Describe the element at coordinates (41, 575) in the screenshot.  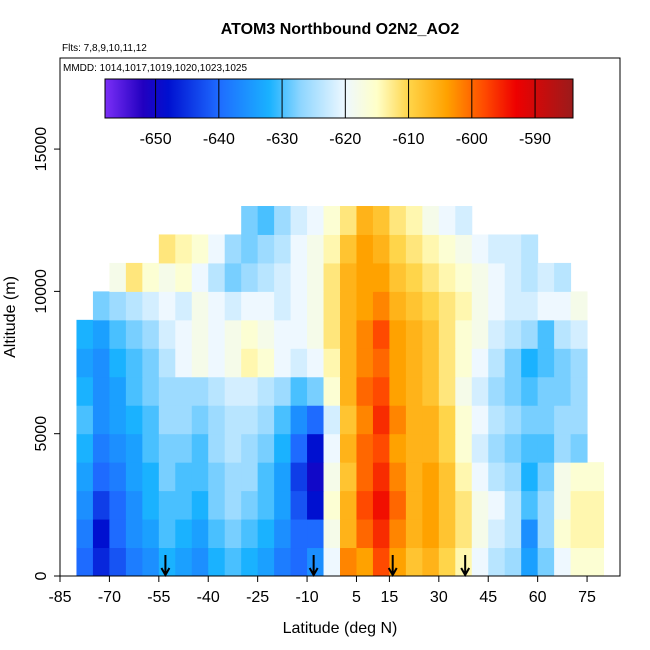
I see `y-tick-label: 0` at that location.